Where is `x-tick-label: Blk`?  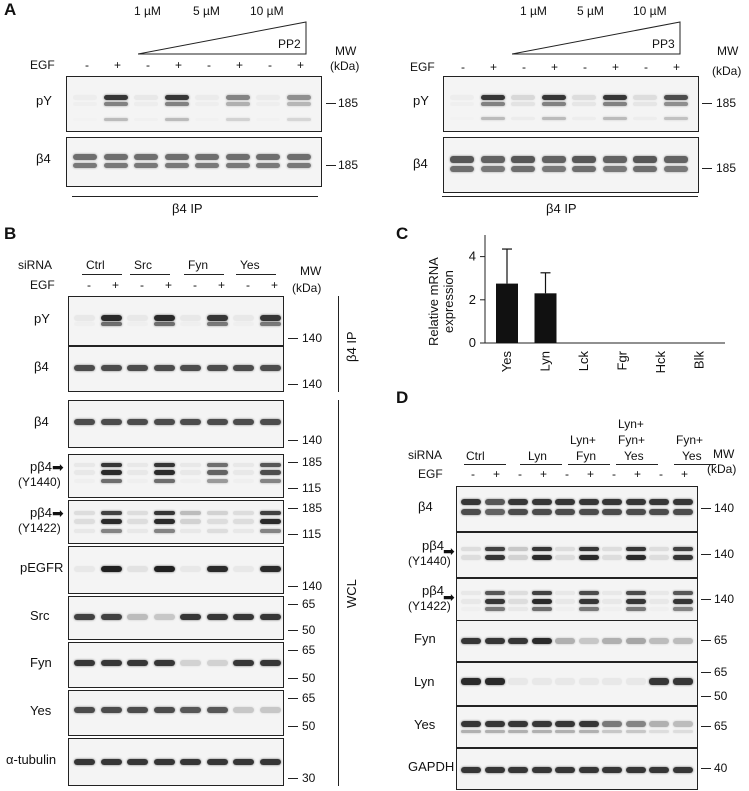 x-tick-label: Blk is located at coordinates (699, 360).